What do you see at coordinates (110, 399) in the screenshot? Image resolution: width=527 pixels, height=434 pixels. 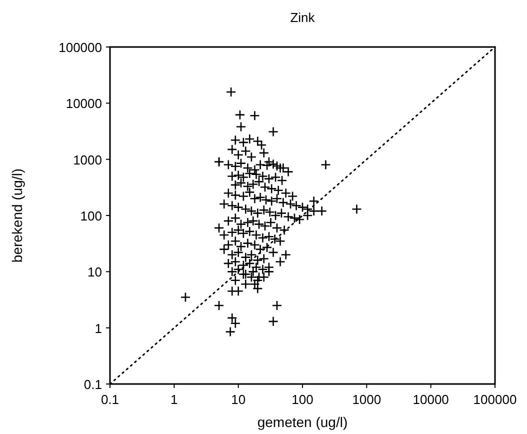 I see `x-tick-label: 0.1` at bounding box center [110, 399].